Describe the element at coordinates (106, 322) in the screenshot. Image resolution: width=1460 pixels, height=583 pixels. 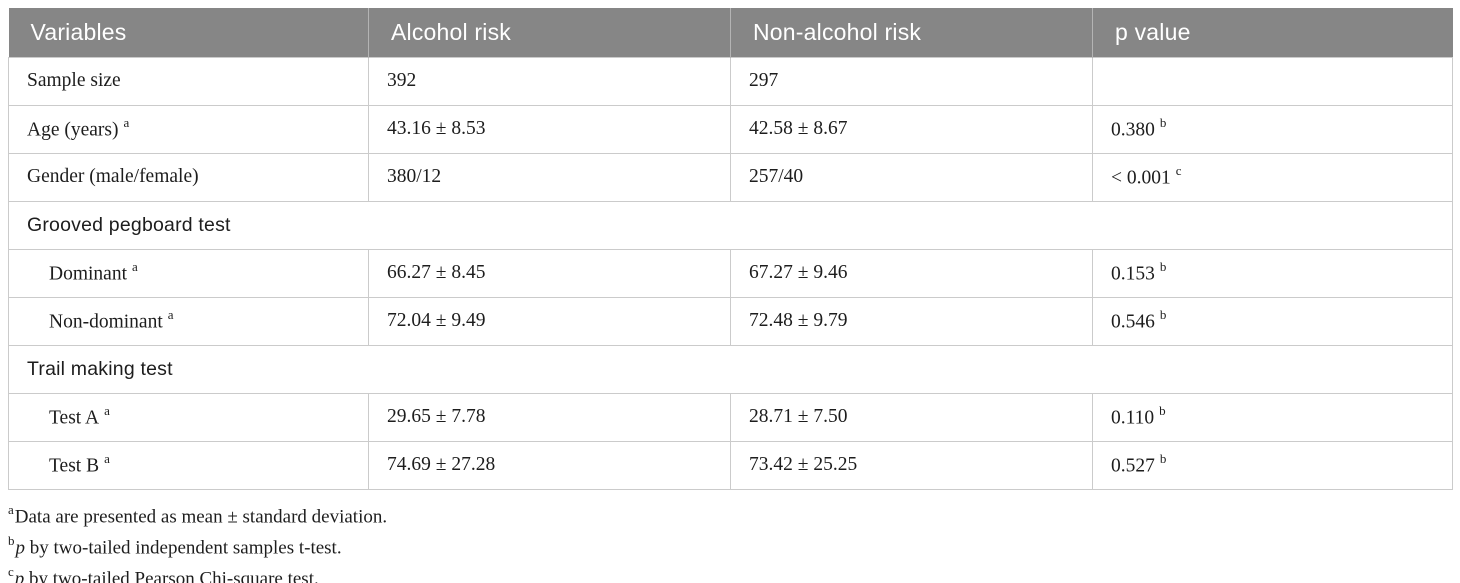
I see `cell-variable-text: Non-dominant` at that location.